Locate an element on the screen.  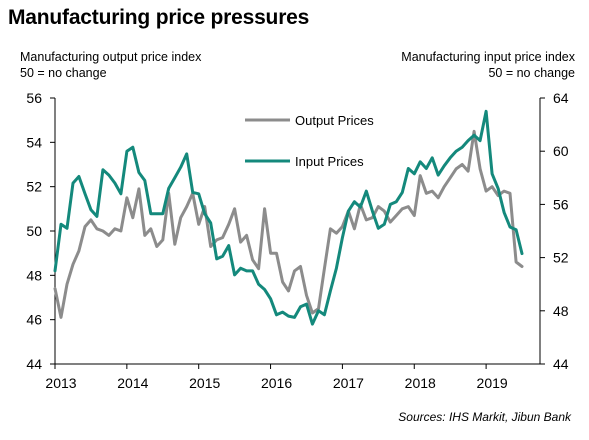
left-tick-label: 46 is located at coordinates (34, 320).